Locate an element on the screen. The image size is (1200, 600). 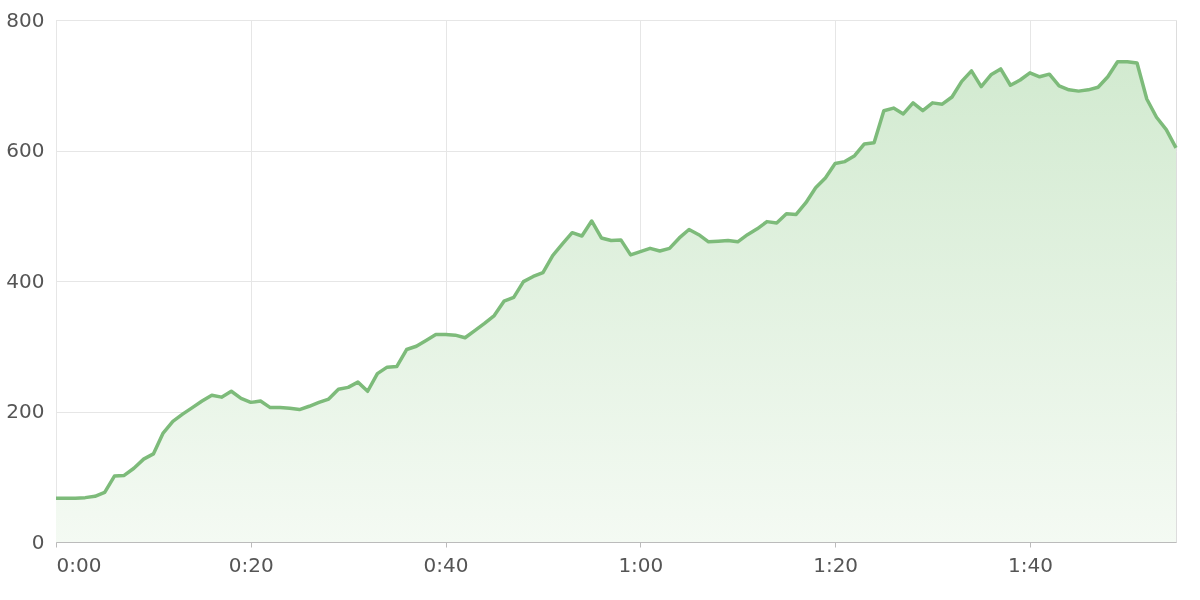
y-tick-label: 400 is located at coordinates (25, 280).